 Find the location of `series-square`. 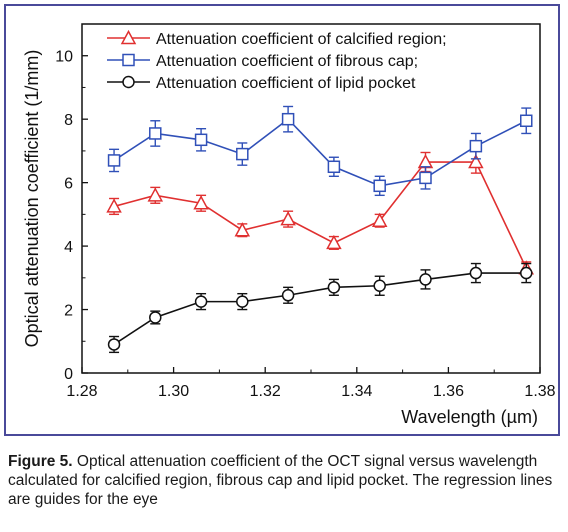

series-square is located at coordinates (320, 151).